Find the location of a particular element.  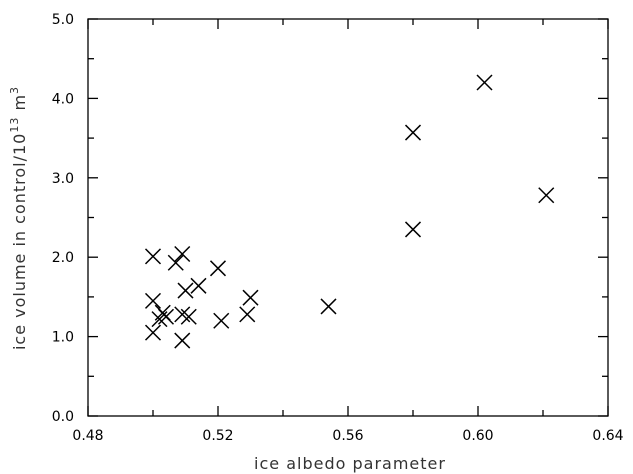

x-tick-label: 0.64 is located at coordinates (607, 436).